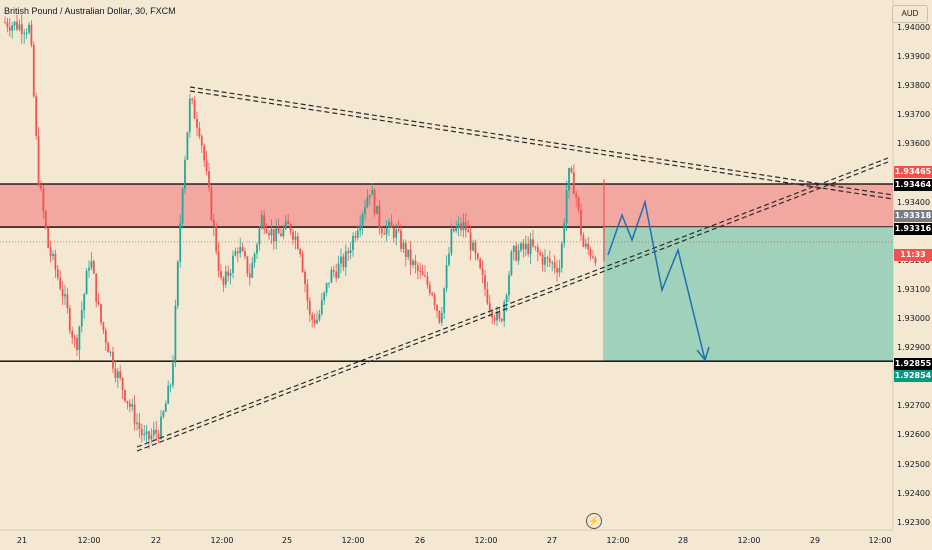 The width and height of the screenshot is (932, 550). Describe the element at coordinates (748, 294) in the screenshot. I see `target-zone` at that location.